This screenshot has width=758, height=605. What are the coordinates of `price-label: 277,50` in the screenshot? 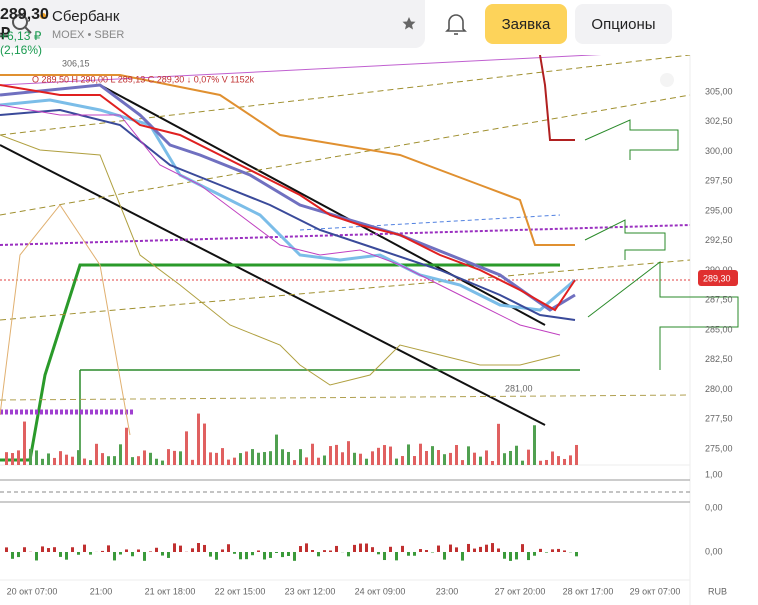 It's located at (719, 419).